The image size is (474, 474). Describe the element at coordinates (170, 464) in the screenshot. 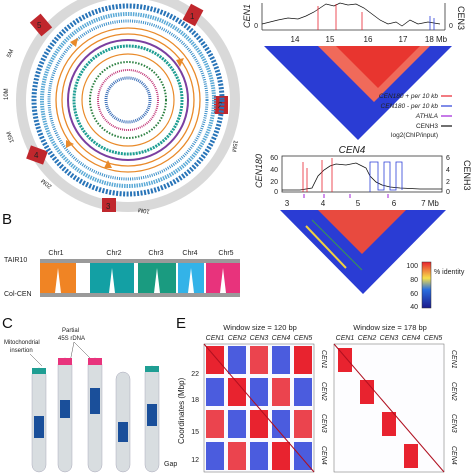

I see `label-gap: Gap` at that location.